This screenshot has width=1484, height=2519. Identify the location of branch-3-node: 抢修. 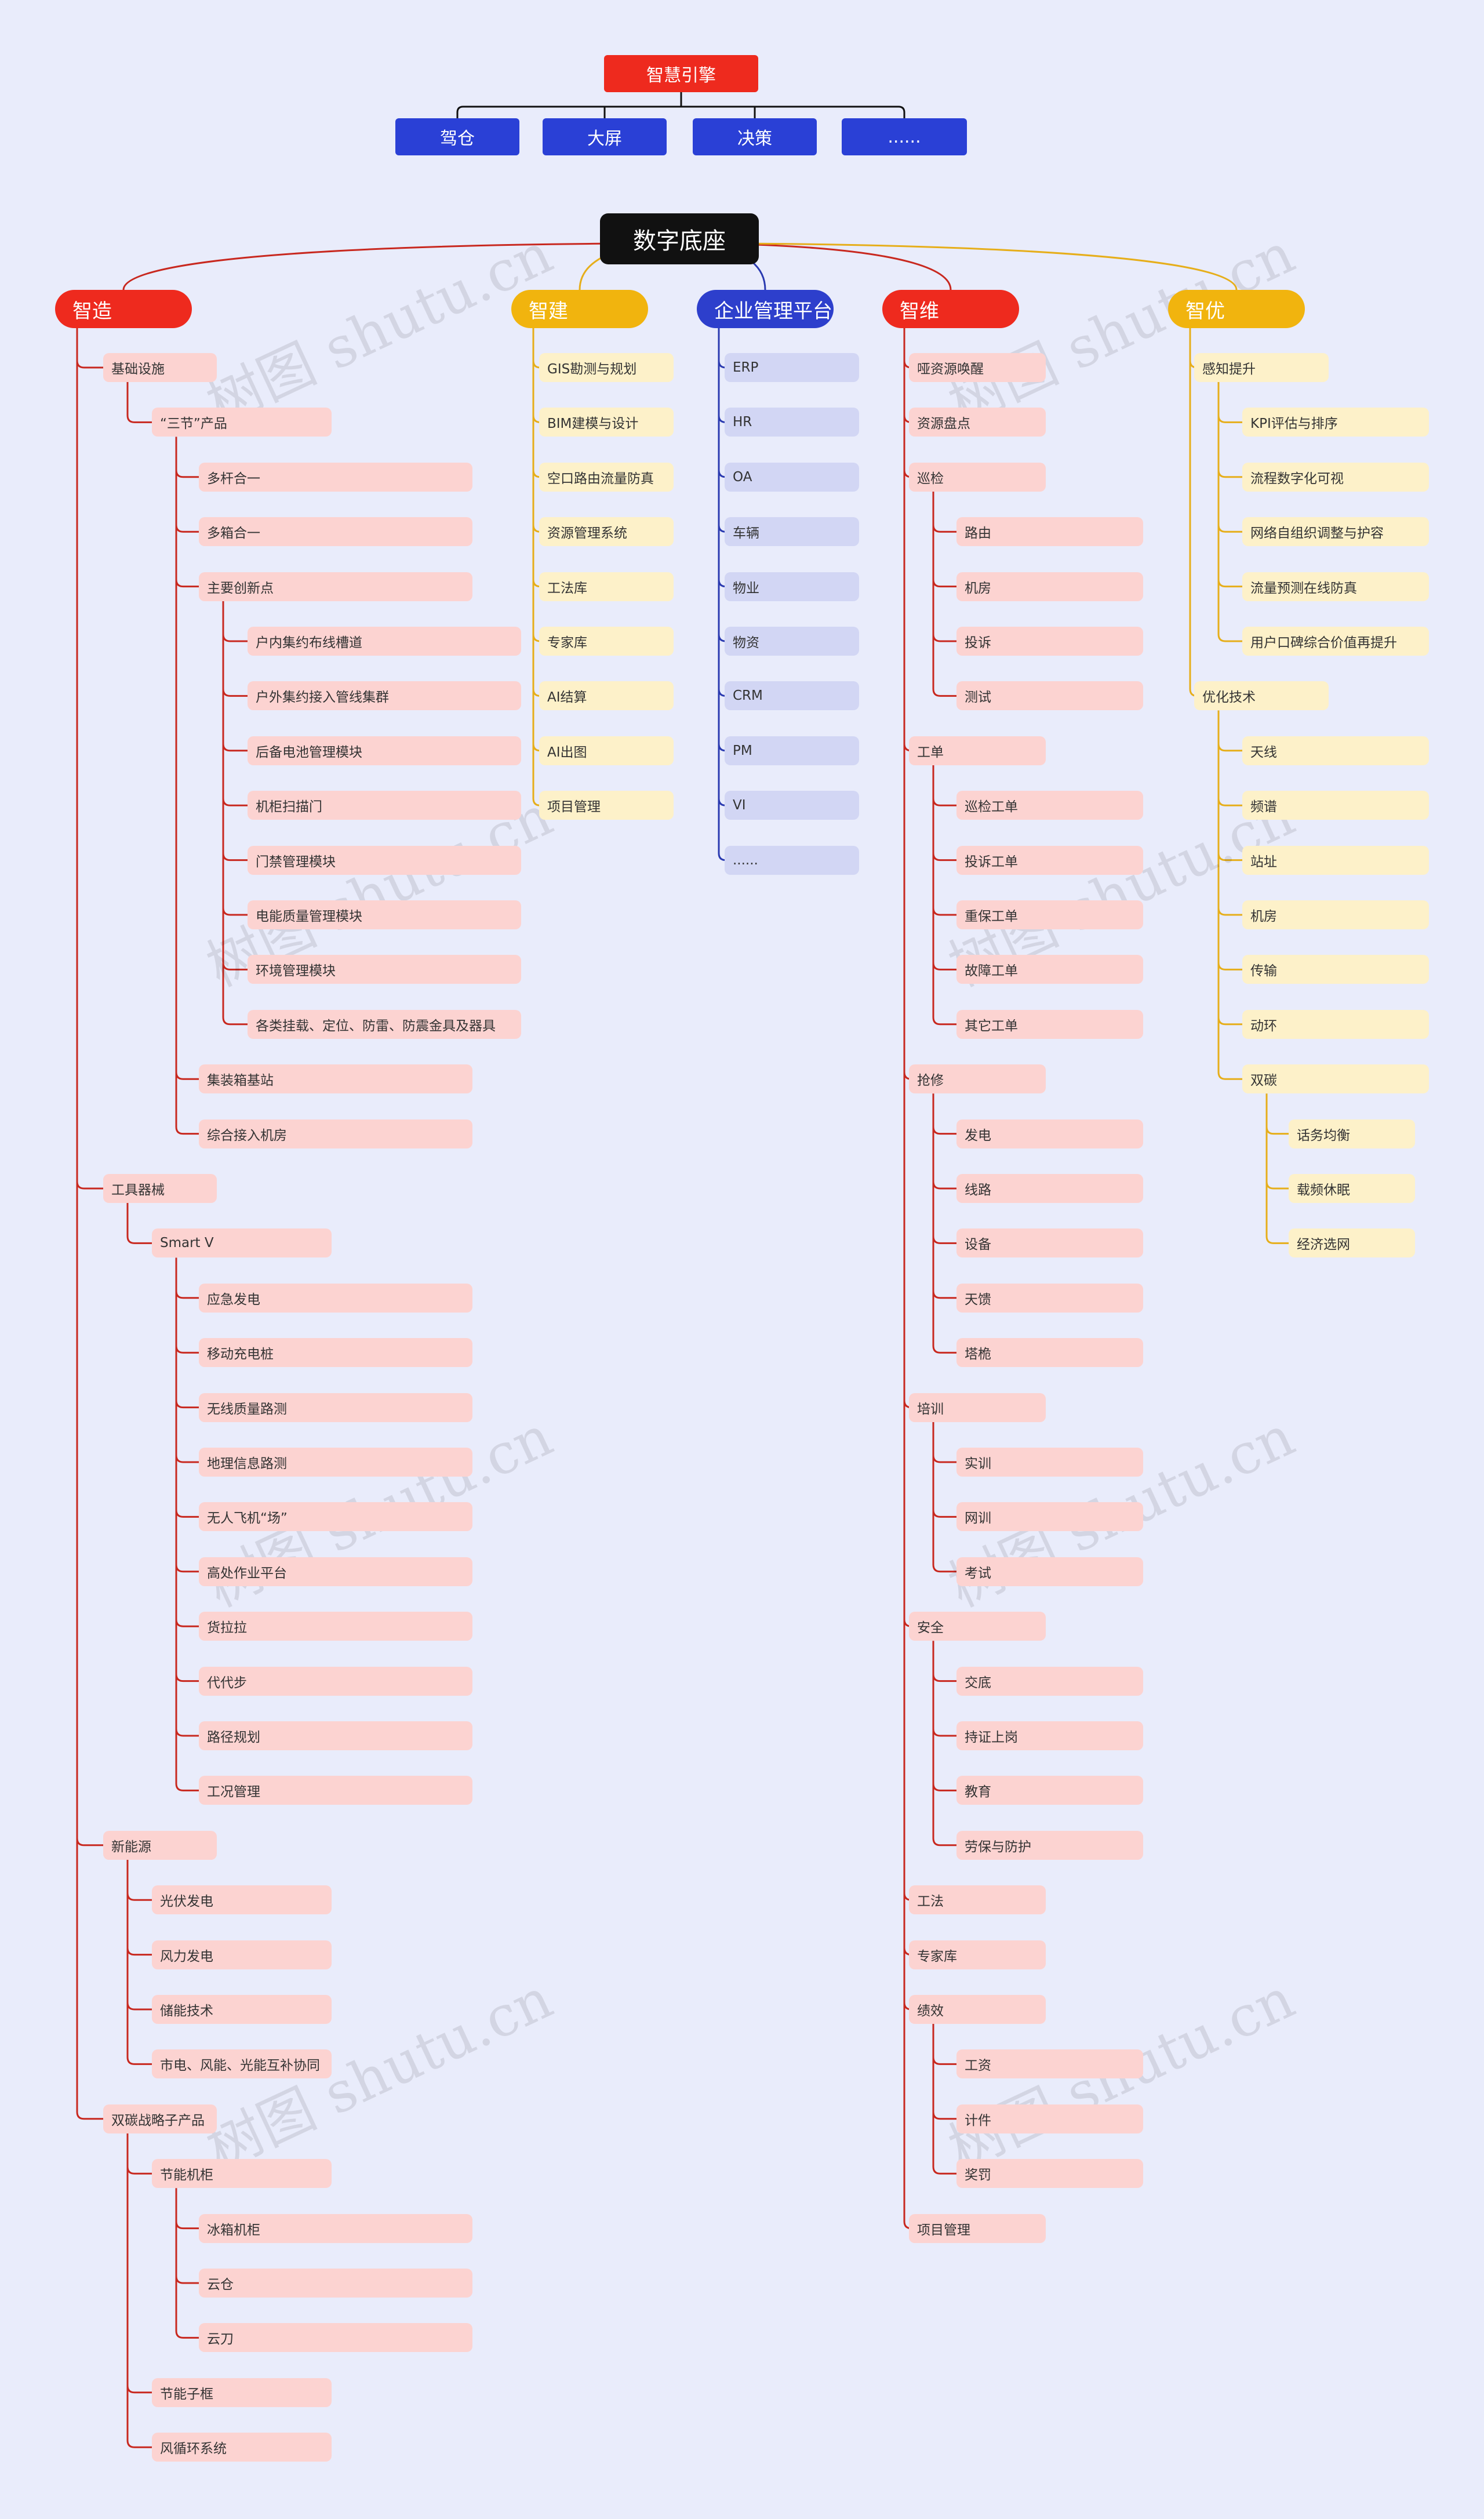
(978, 1079).